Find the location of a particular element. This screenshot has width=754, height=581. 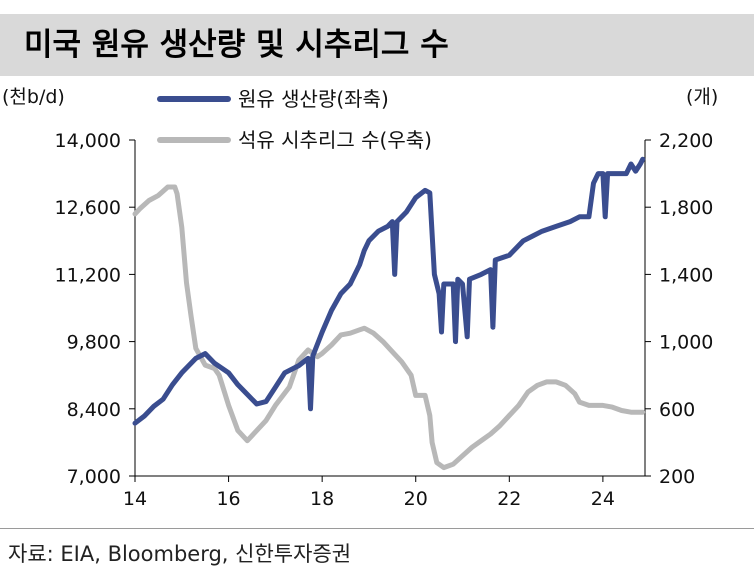

y-left-tick-label: 8,400 is located at coordinates (94, 410).